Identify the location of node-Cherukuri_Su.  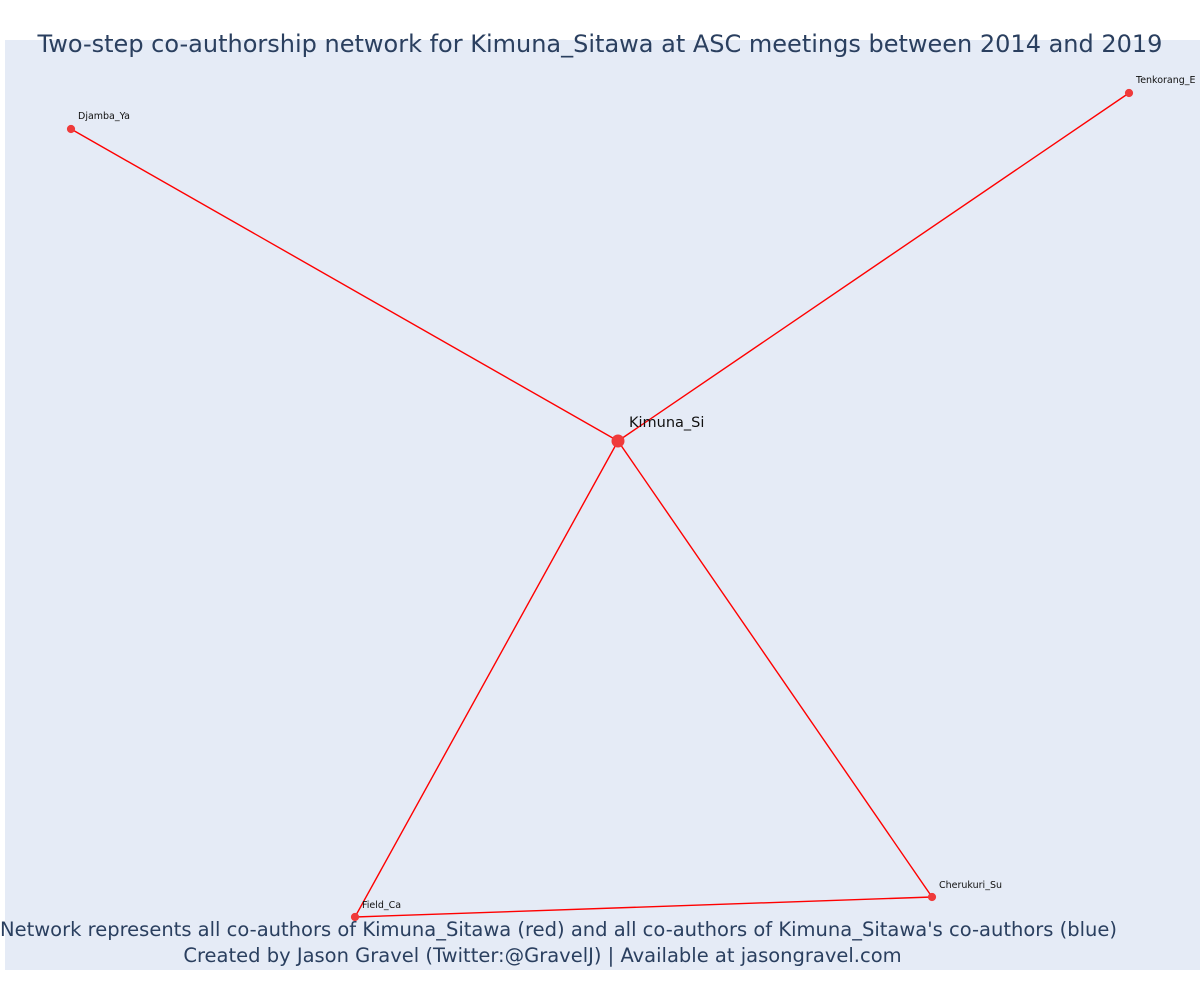
(932, 897).